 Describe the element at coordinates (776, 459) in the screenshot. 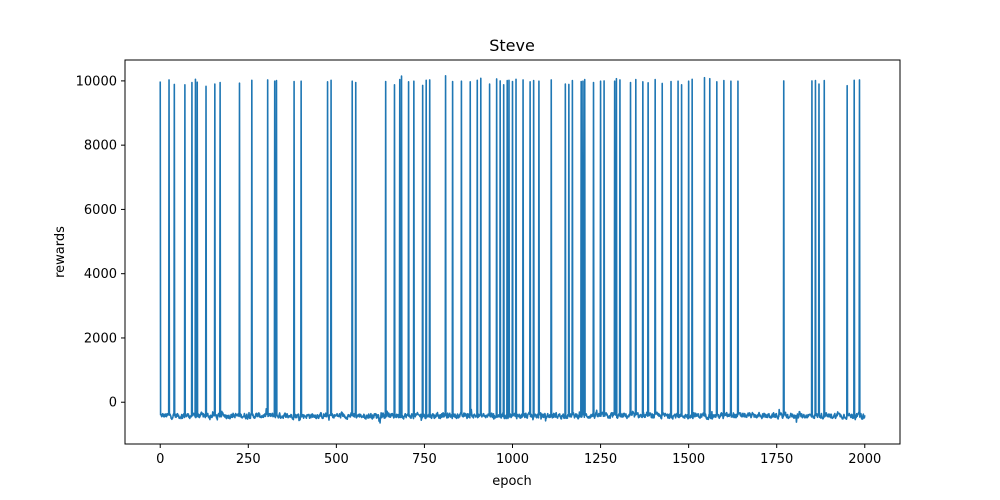

I see `x-tick-label: 1750` at that location.